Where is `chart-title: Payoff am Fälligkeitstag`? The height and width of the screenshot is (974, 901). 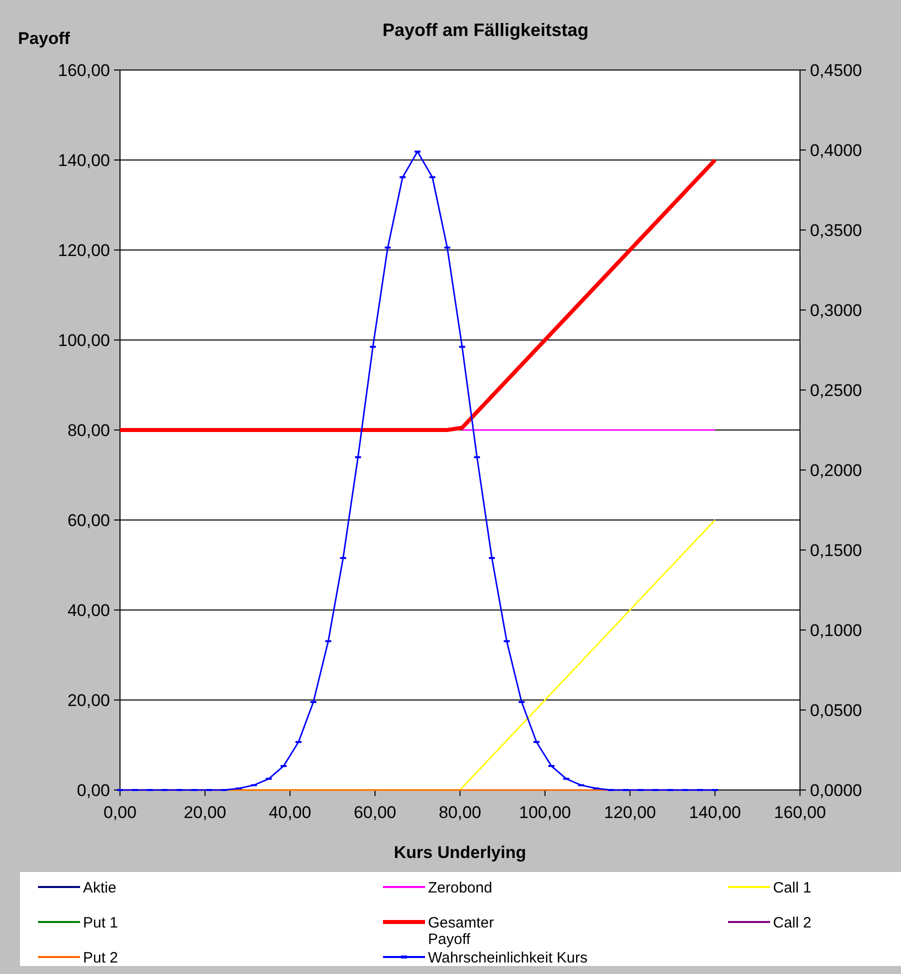
chart-title: Payoff am Fälligkeitstag is located at coordinates (485, 30).